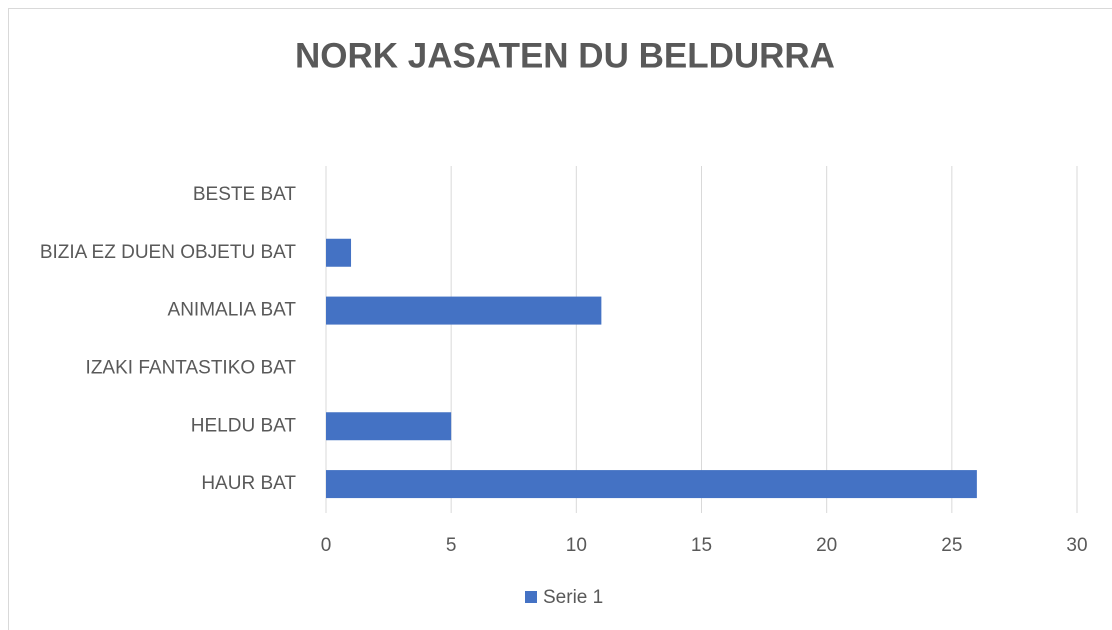  I want to click on y-tick-label: ANIMALIA BAT, so click(232, 310).